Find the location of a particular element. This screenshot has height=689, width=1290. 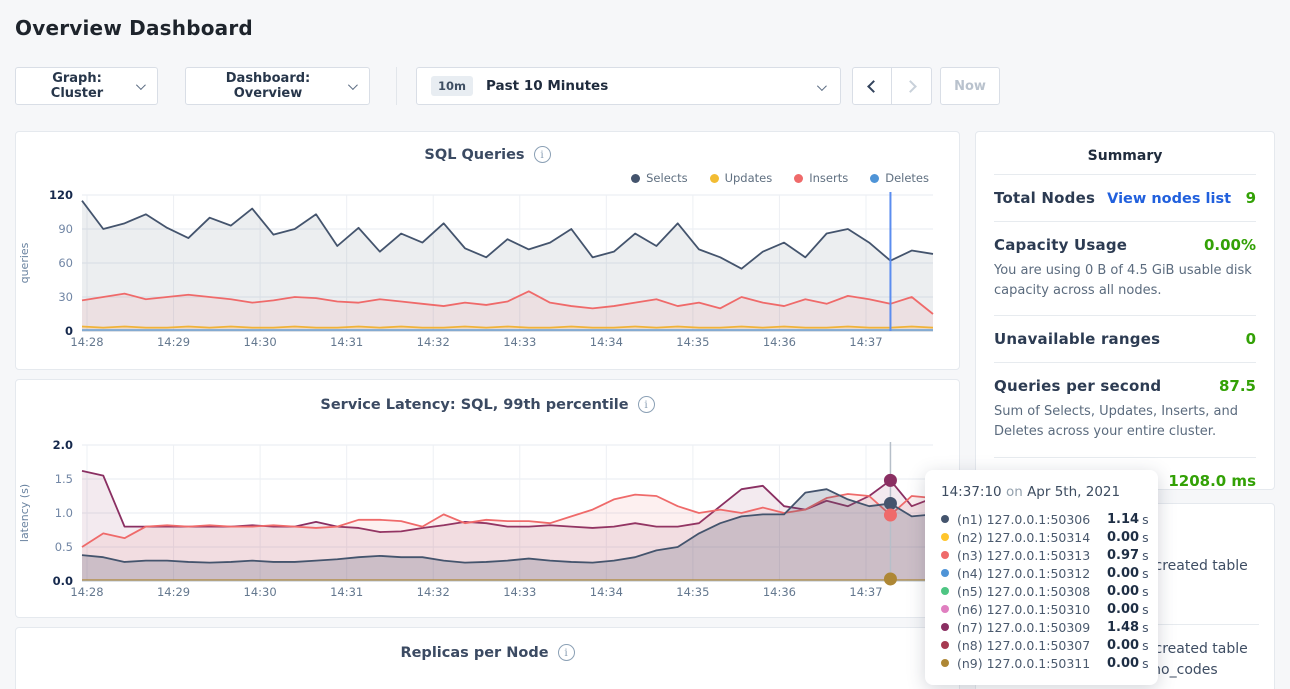

tooltip-conjunction: on is located at coordinates (1014, 492).